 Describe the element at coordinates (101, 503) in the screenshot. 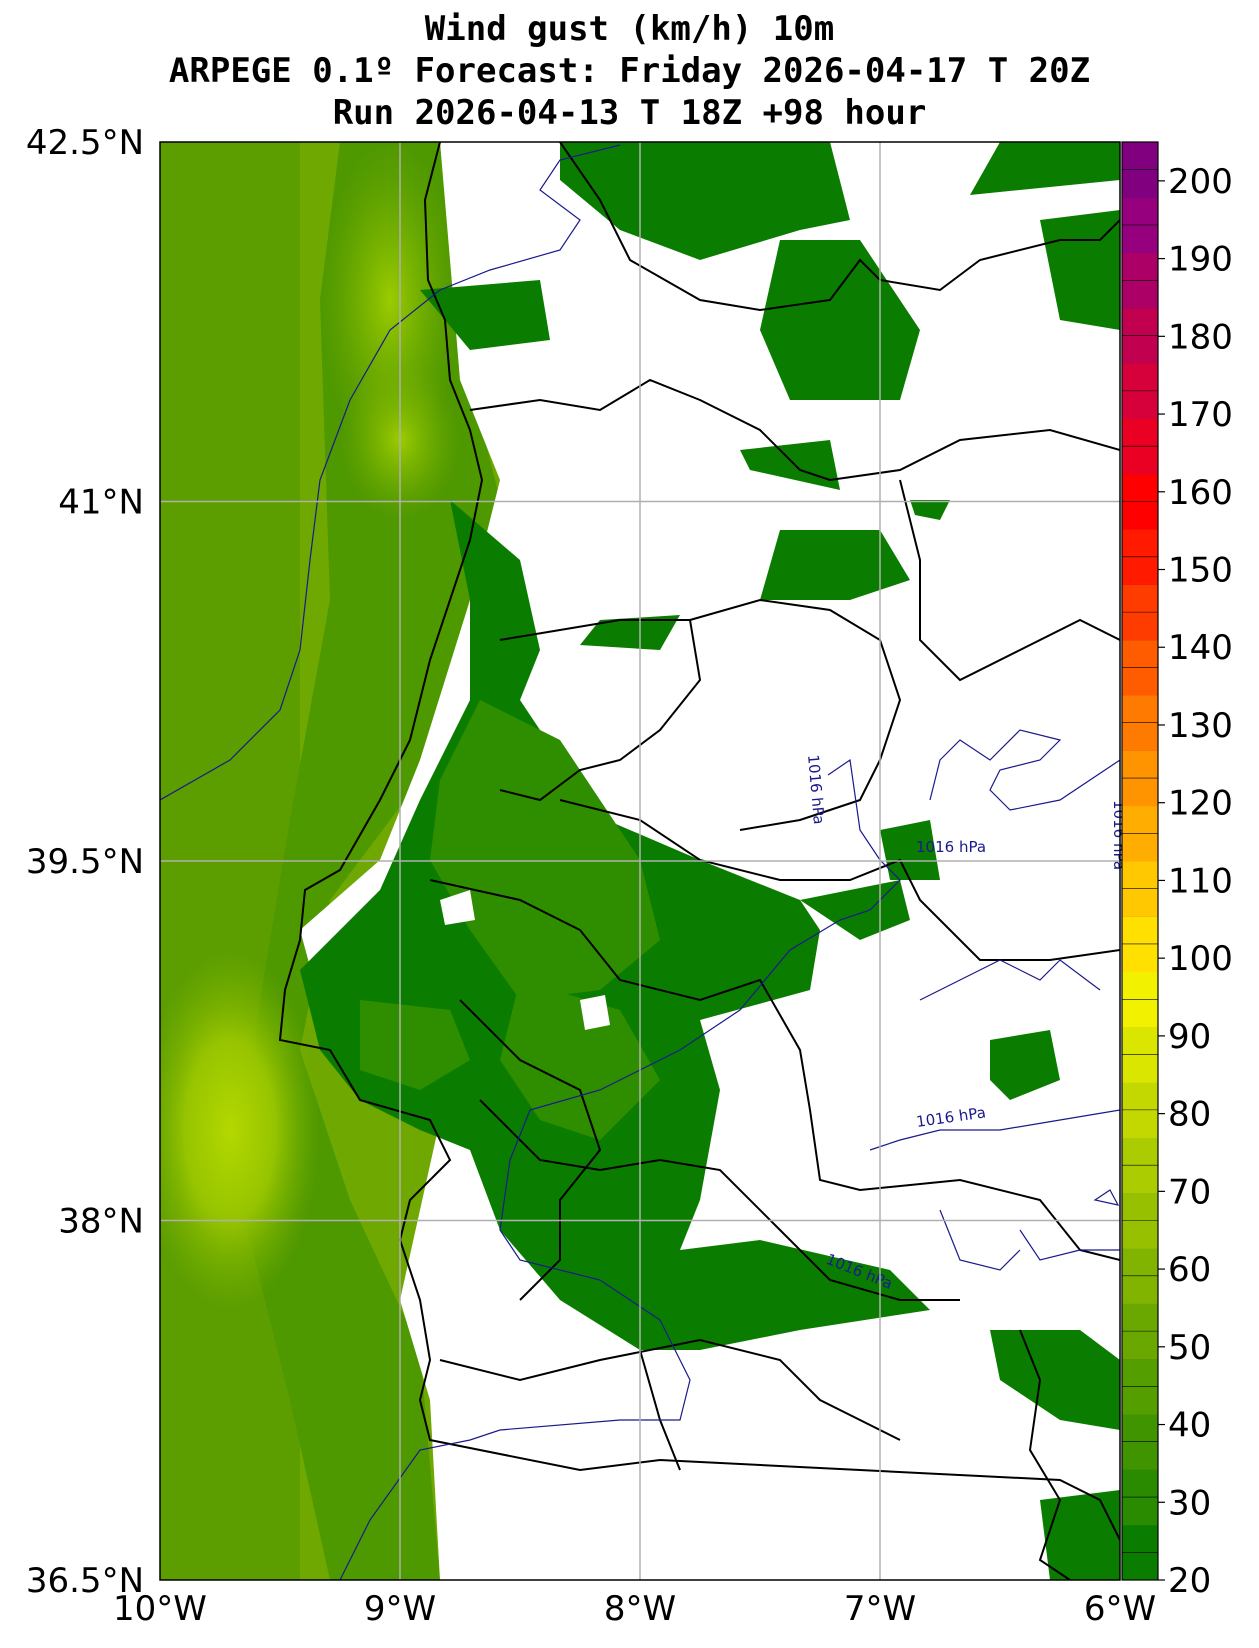

I see `lat-tick-label: 41°N` at that location.